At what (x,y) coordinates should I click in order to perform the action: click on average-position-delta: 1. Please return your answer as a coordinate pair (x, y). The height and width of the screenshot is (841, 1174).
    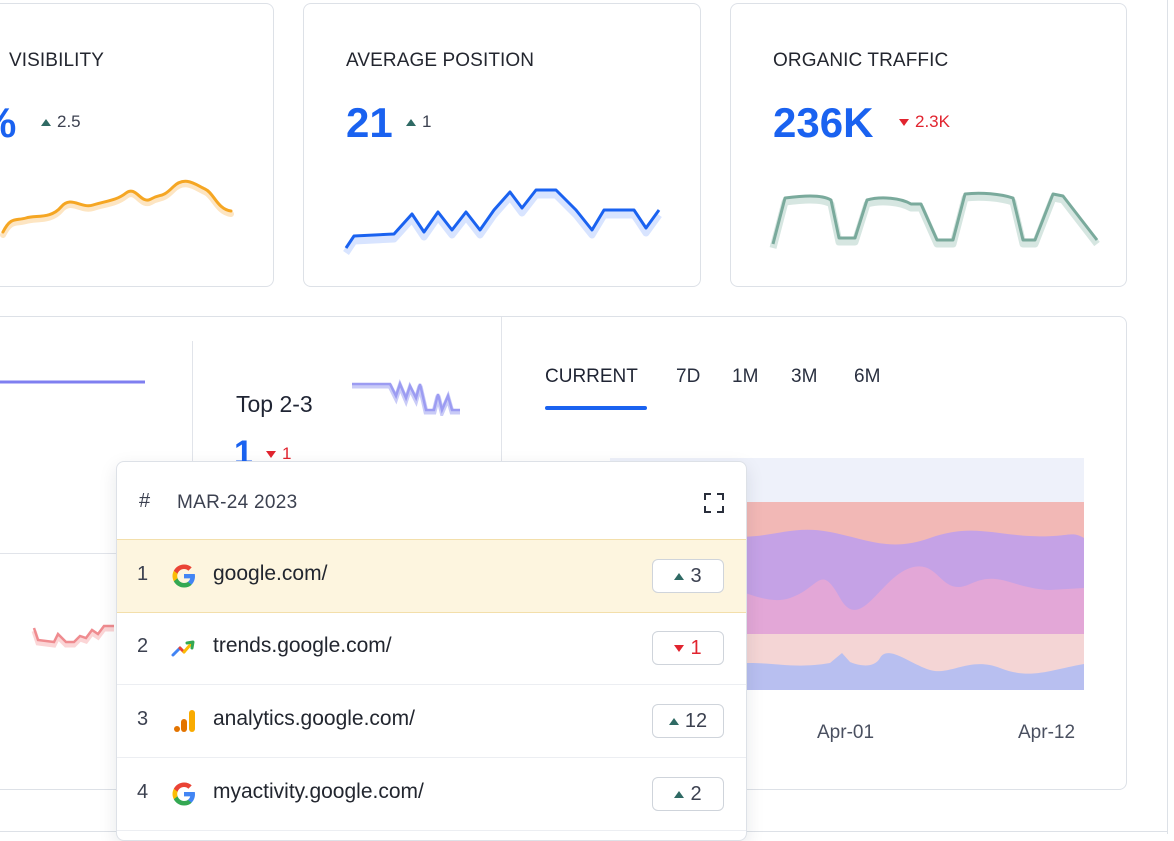
    Looking at the image, I should click on (418, 122).